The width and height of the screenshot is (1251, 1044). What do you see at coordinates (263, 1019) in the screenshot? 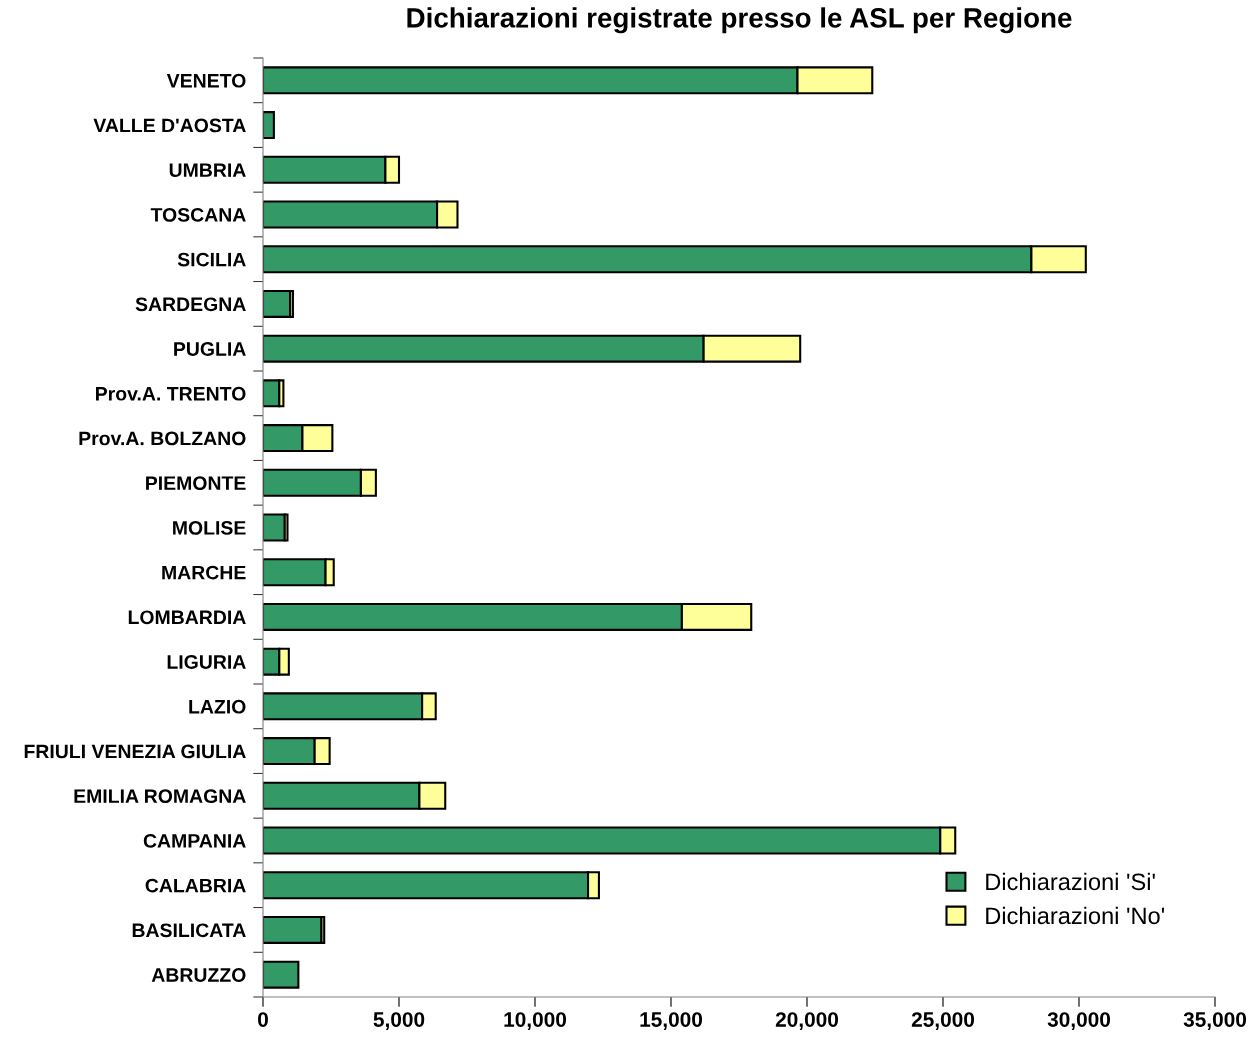
I see `x-tick-label: 0` at bounding box center [263, 1019].